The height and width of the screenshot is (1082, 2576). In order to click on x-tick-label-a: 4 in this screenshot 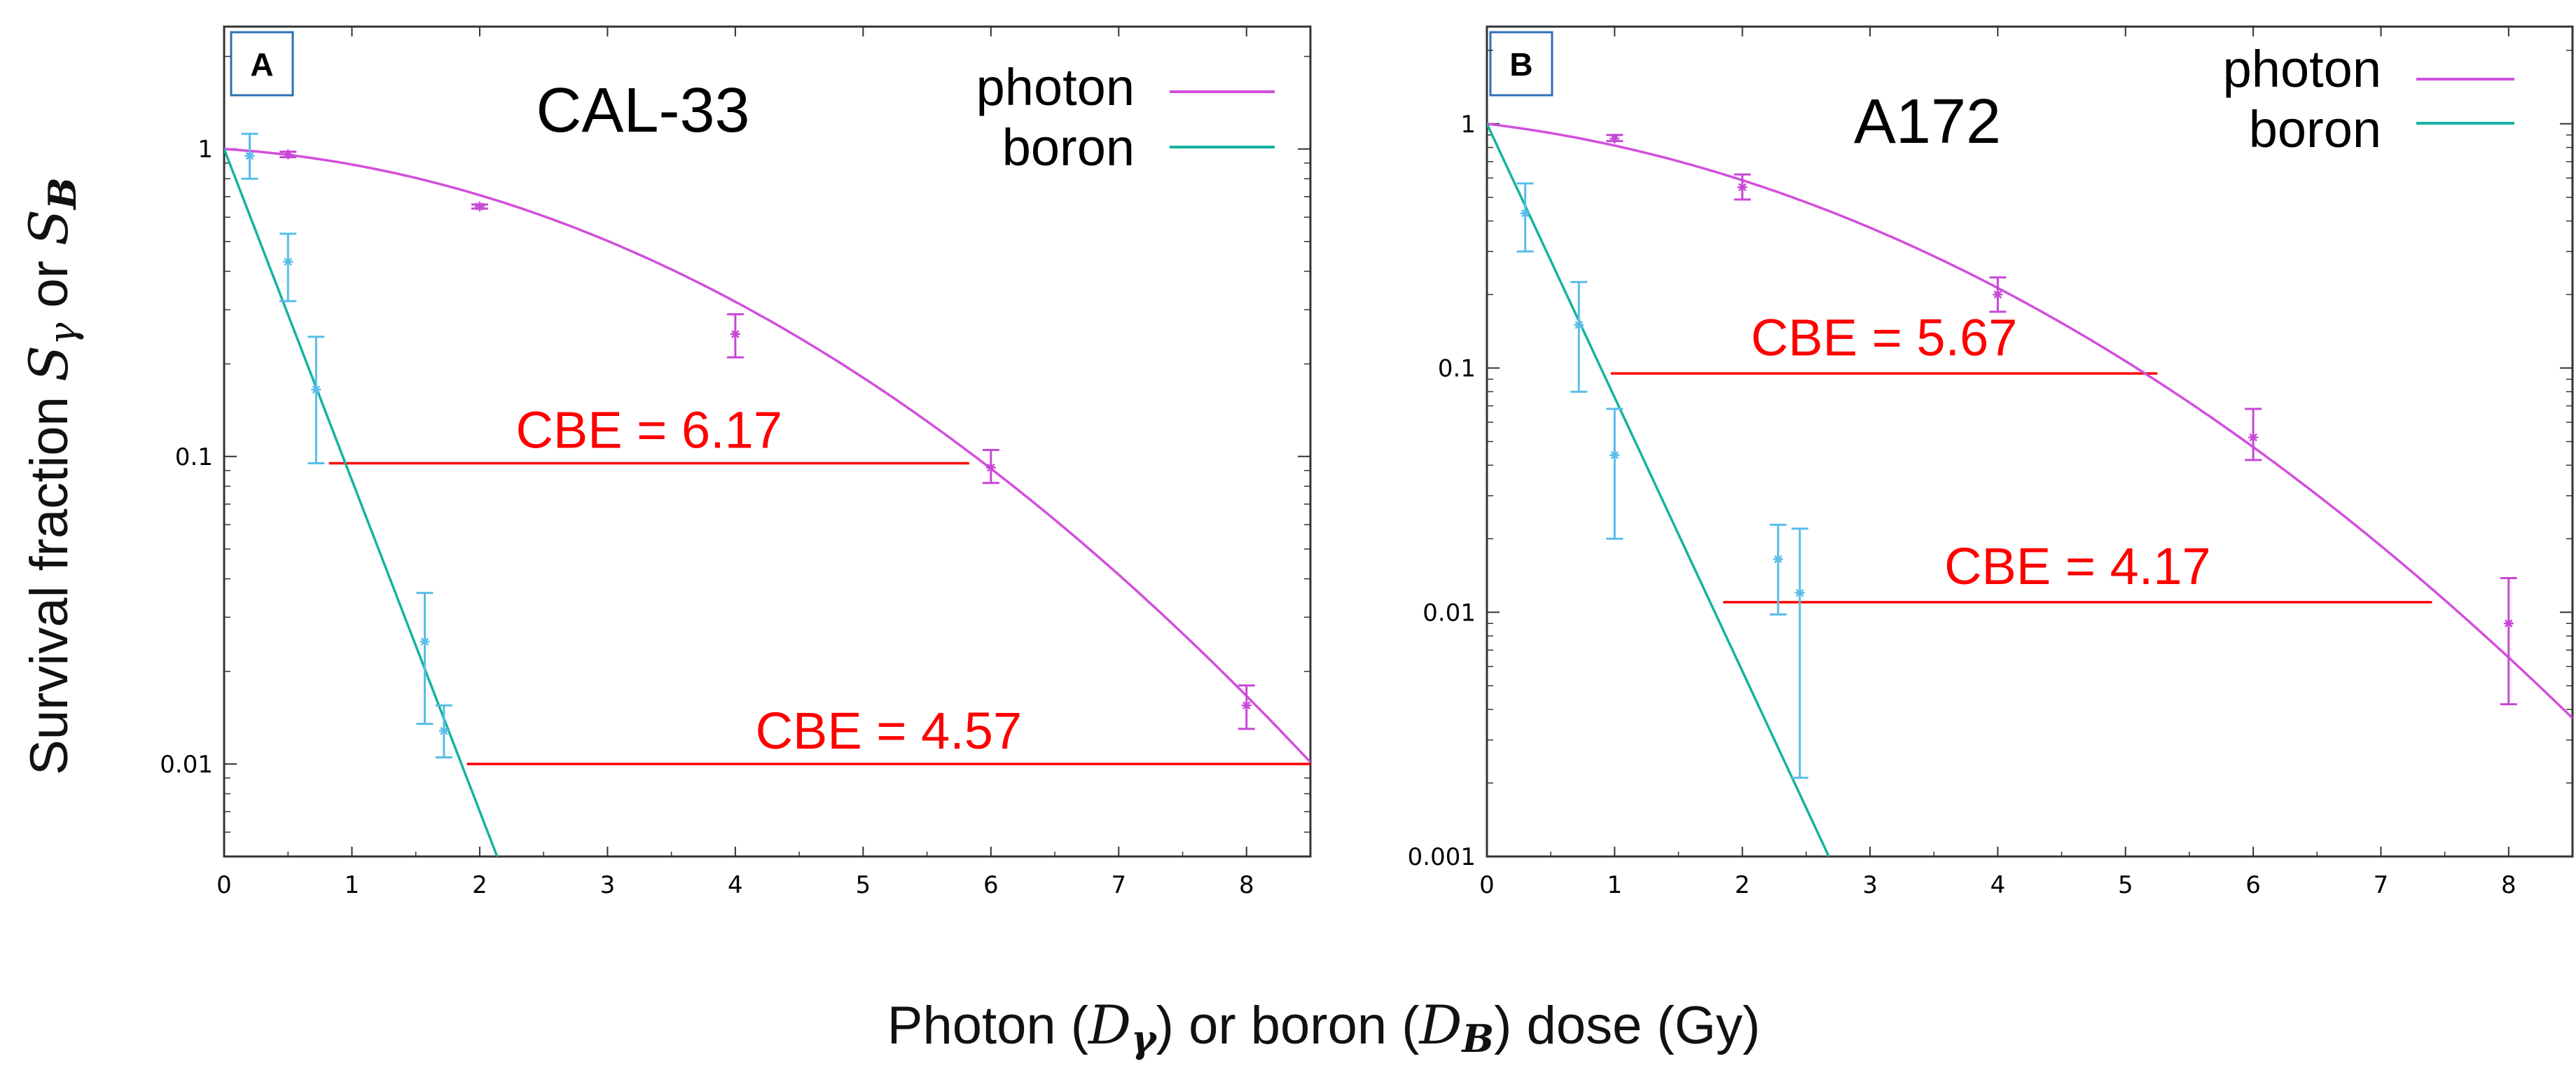, I will do `click(735, 885)`.